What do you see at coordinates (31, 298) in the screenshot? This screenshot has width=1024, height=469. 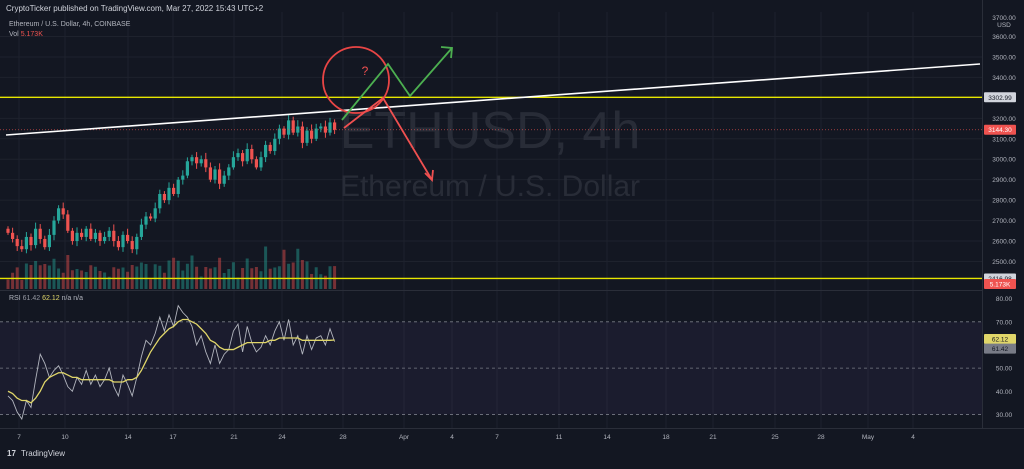 I see `rsi-value: 61.42` at bounding box center [31, 298].